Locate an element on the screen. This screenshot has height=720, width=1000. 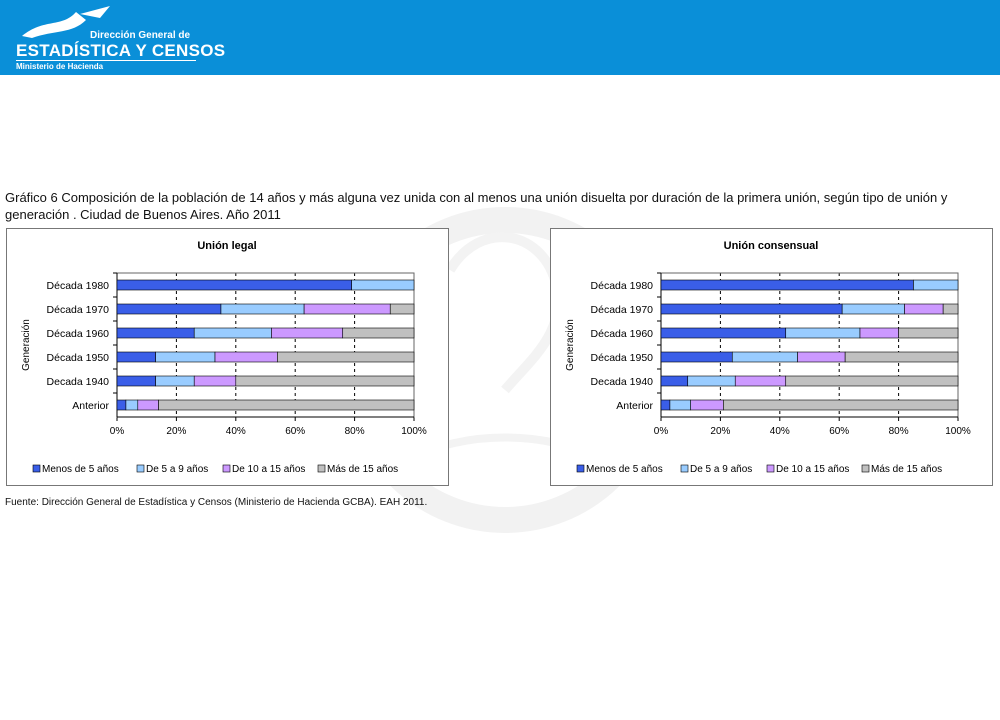
org-name-line3: Ministerio de Hacienda is located at coordinates (60, 66).